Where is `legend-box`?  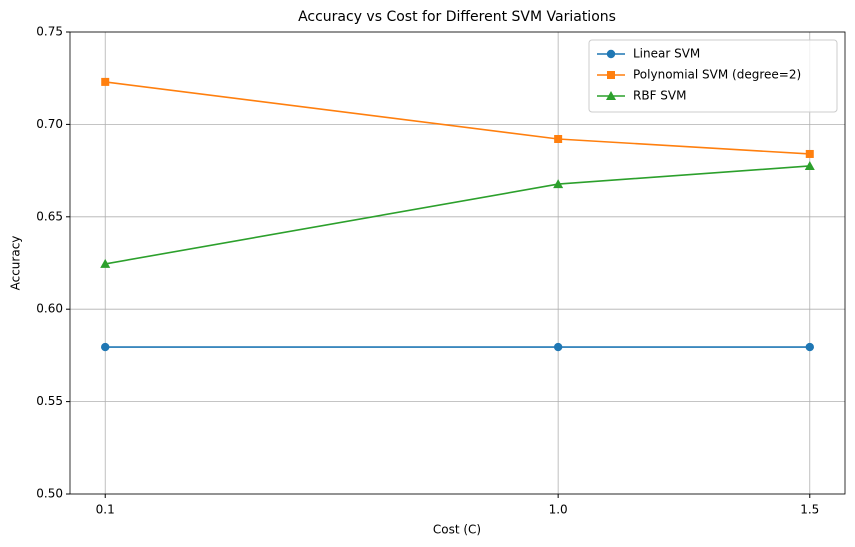
legend-box is located at coordinates (713, 76).